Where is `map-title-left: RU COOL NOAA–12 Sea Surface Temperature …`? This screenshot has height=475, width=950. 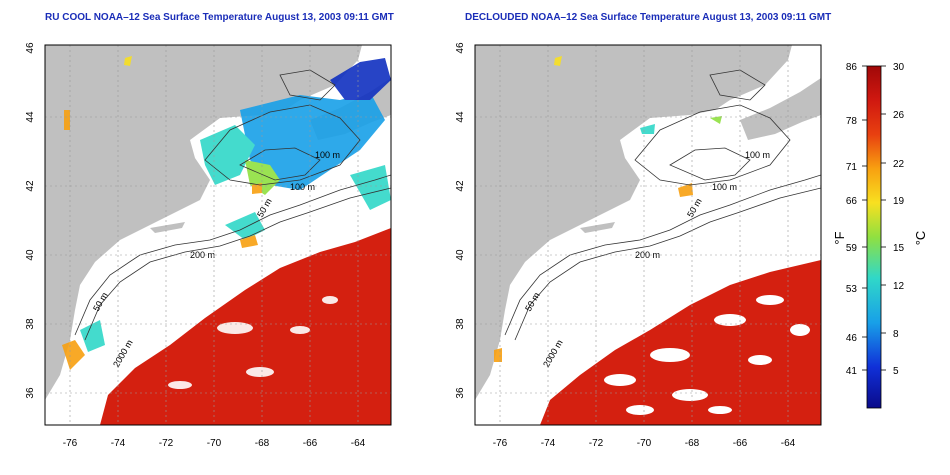
map-title-left: RU COOL NOAA–12 Sea Surface Temperature … is located at coordinates (219, 17).